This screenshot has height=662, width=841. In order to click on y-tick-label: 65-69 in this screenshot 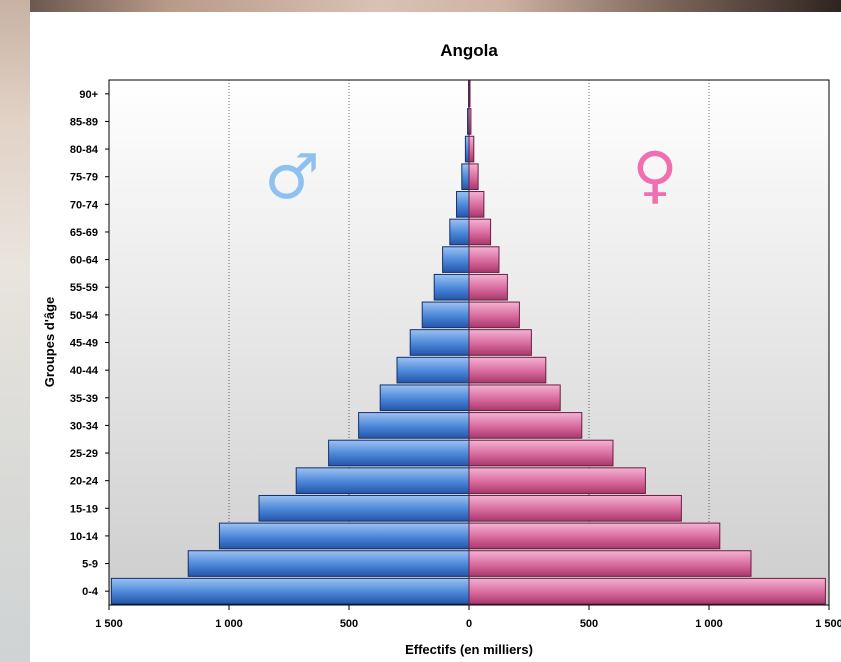, I will do `click(84, 233)`.